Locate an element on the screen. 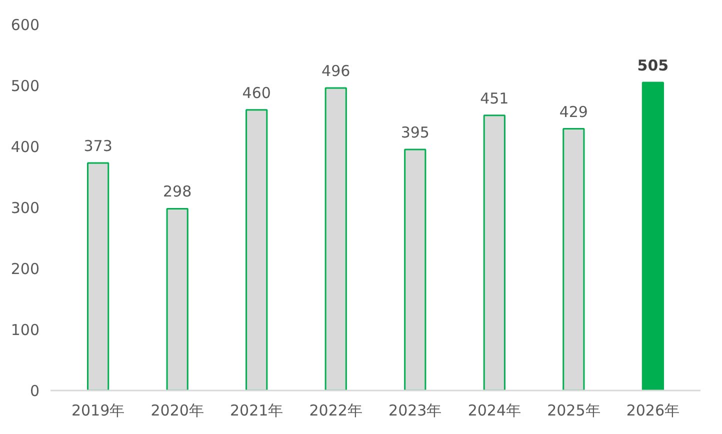 Image resolution: width=722 pixels, height=434 pixels. y-tick-label: 300 is located at coordinates (25, 208).